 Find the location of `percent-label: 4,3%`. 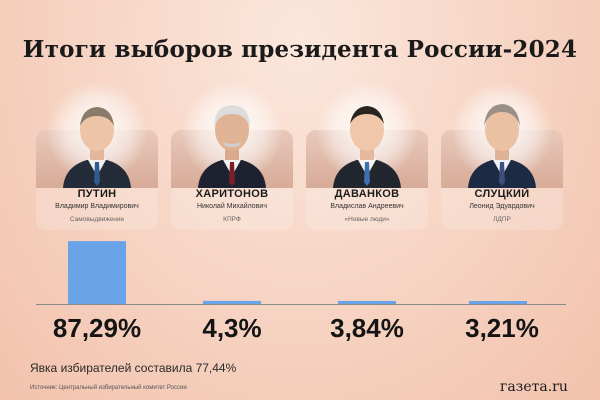

percent-label: 4,3% is located at coordinates (232, 328).